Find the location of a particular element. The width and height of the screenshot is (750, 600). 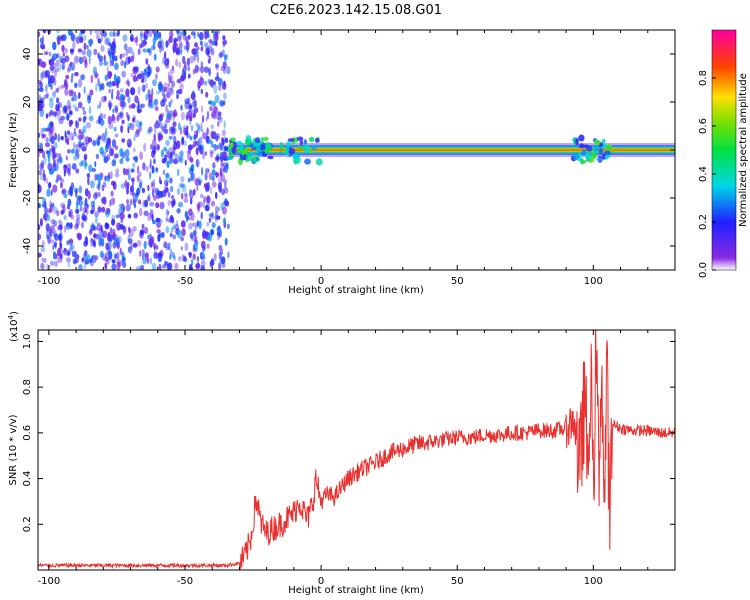

colorbar-tick-label: 0.8 is located at coordinates (703, 78).